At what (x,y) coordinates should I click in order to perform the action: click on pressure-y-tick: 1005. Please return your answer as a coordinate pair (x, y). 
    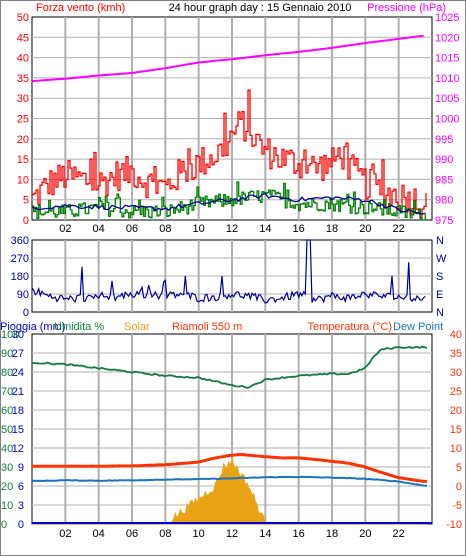
    Looking at the image, I should click on (447, 99).